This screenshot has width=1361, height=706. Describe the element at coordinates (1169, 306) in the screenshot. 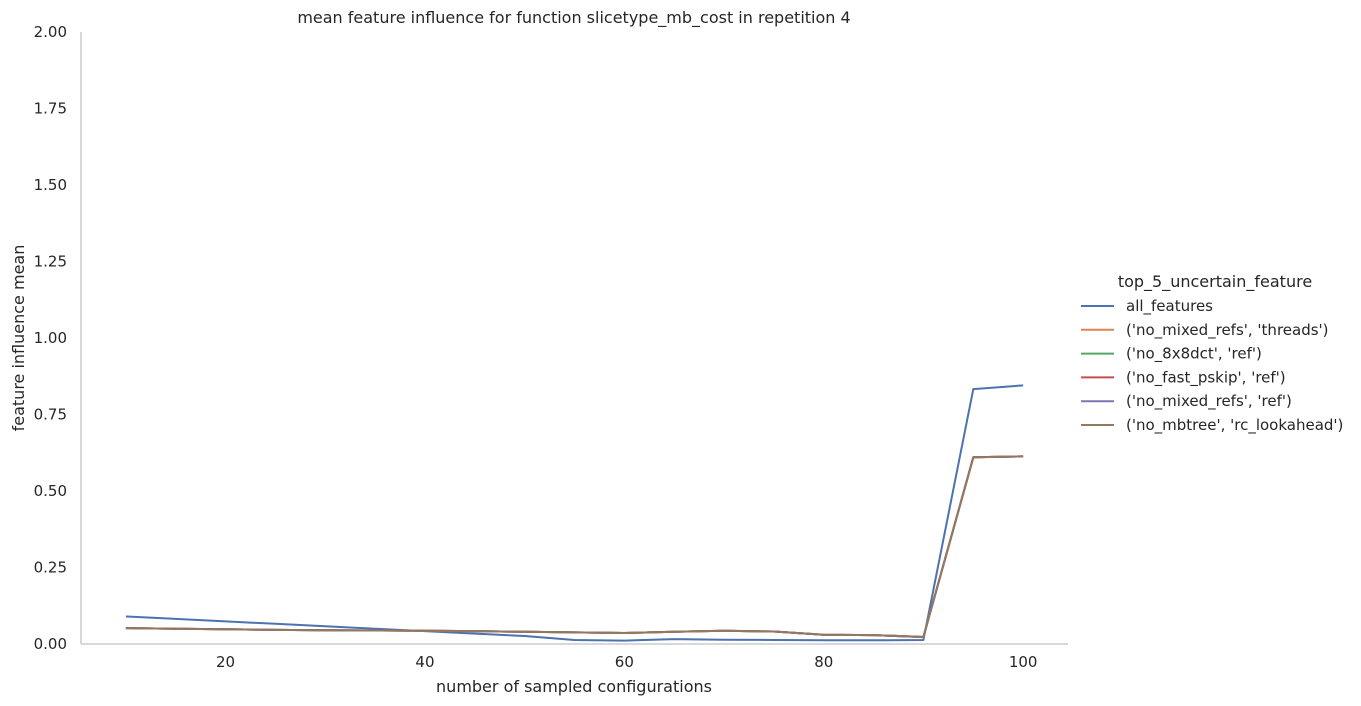

I see `legend-entry-label: all_features` at that location.